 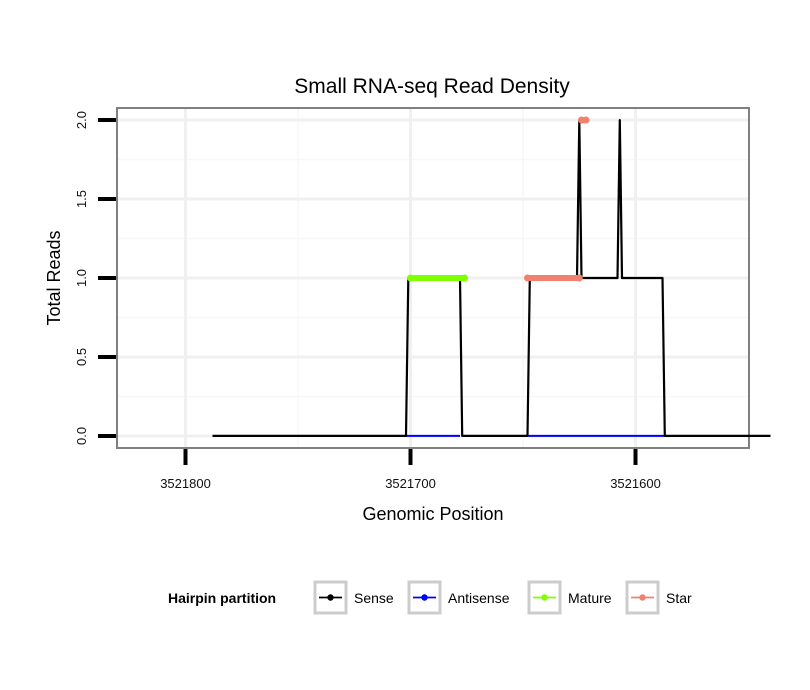 What do you see at coordinates (81, 357) in the screenshot?
I see `y-tick-label: 0.5` at bounding box center [81, 357].